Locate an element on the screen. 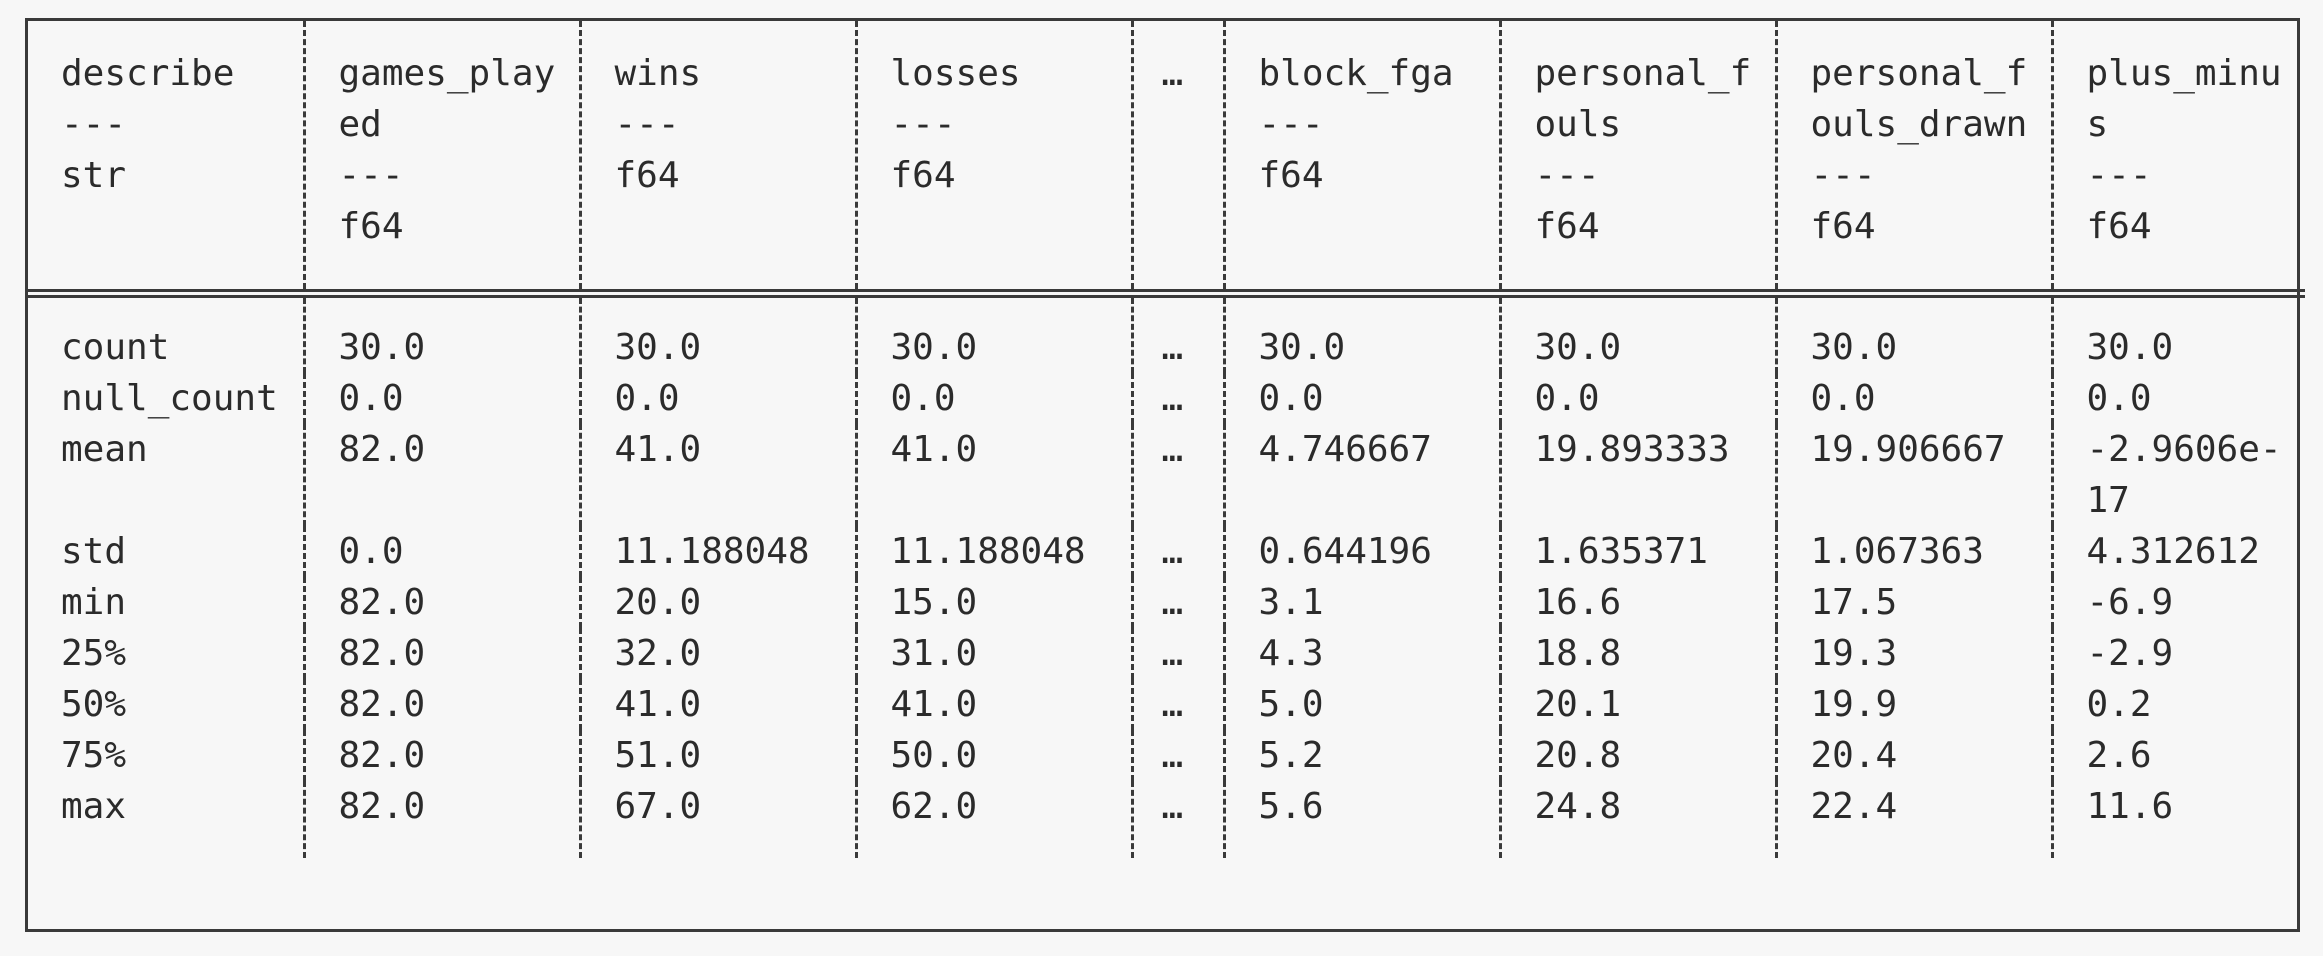 The width and height of the screenshot is (2323, 956). table-cell: 50.0 is located at coordinates (993, 755).